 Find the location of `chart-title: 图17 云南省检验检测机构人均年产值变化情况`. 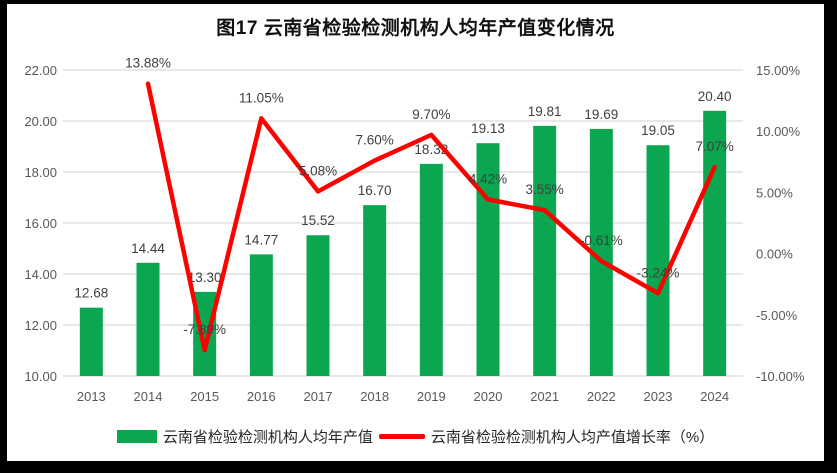

chart-title: 图17 云南省检验检测机构人均年产值变化情况 is located at coordinates (415, 28).